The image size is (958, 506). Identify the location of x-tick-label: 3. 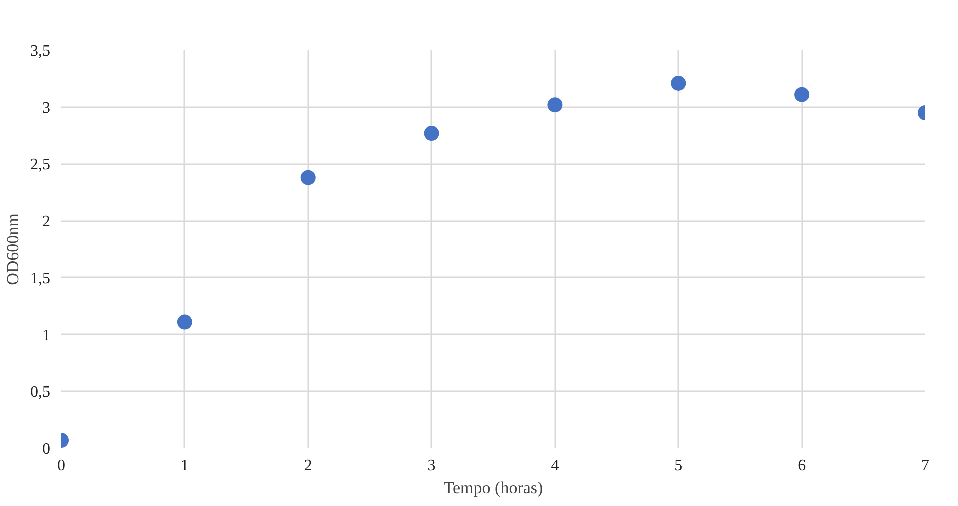
(432, 466).